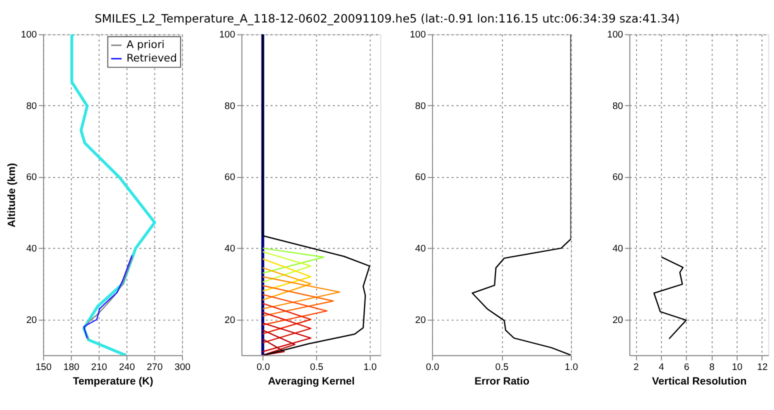  Describe the element at coordinates (712, 368) in the screenshot. I see `x-tick-label: 8` at that location.